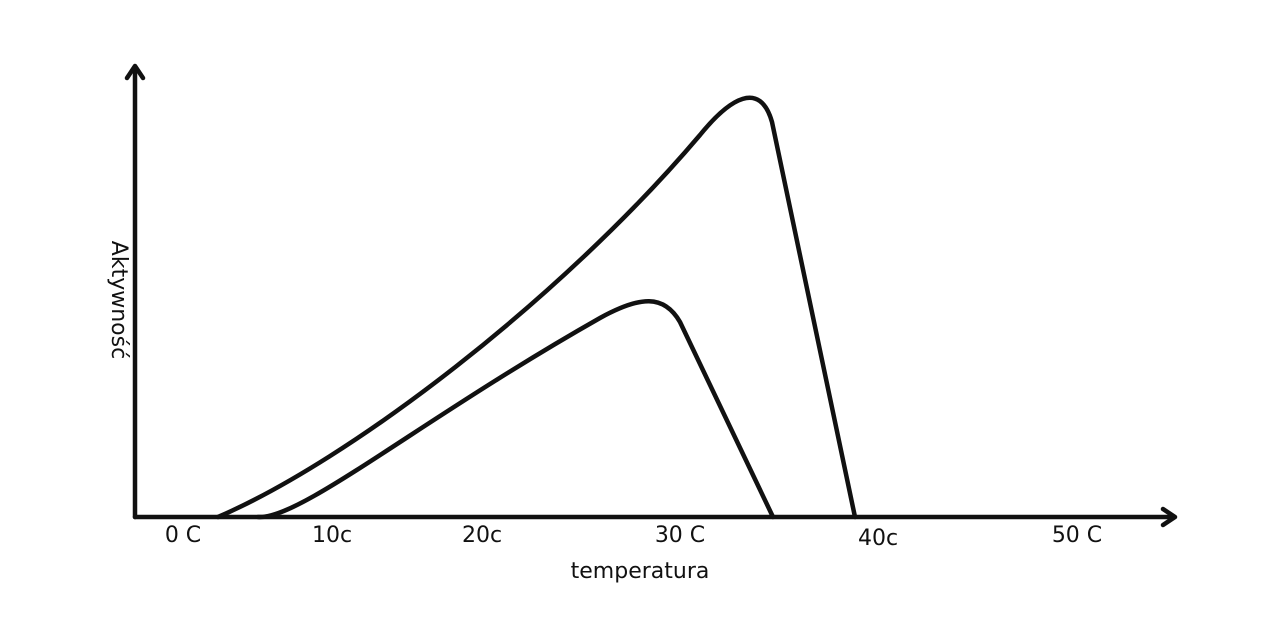 Image resolution: width=1280 pixels, height=640 pixels. I want to click on x-tick-labels: 0 C 10c 20c 30 C 40c 50 C, so click(633, 537).